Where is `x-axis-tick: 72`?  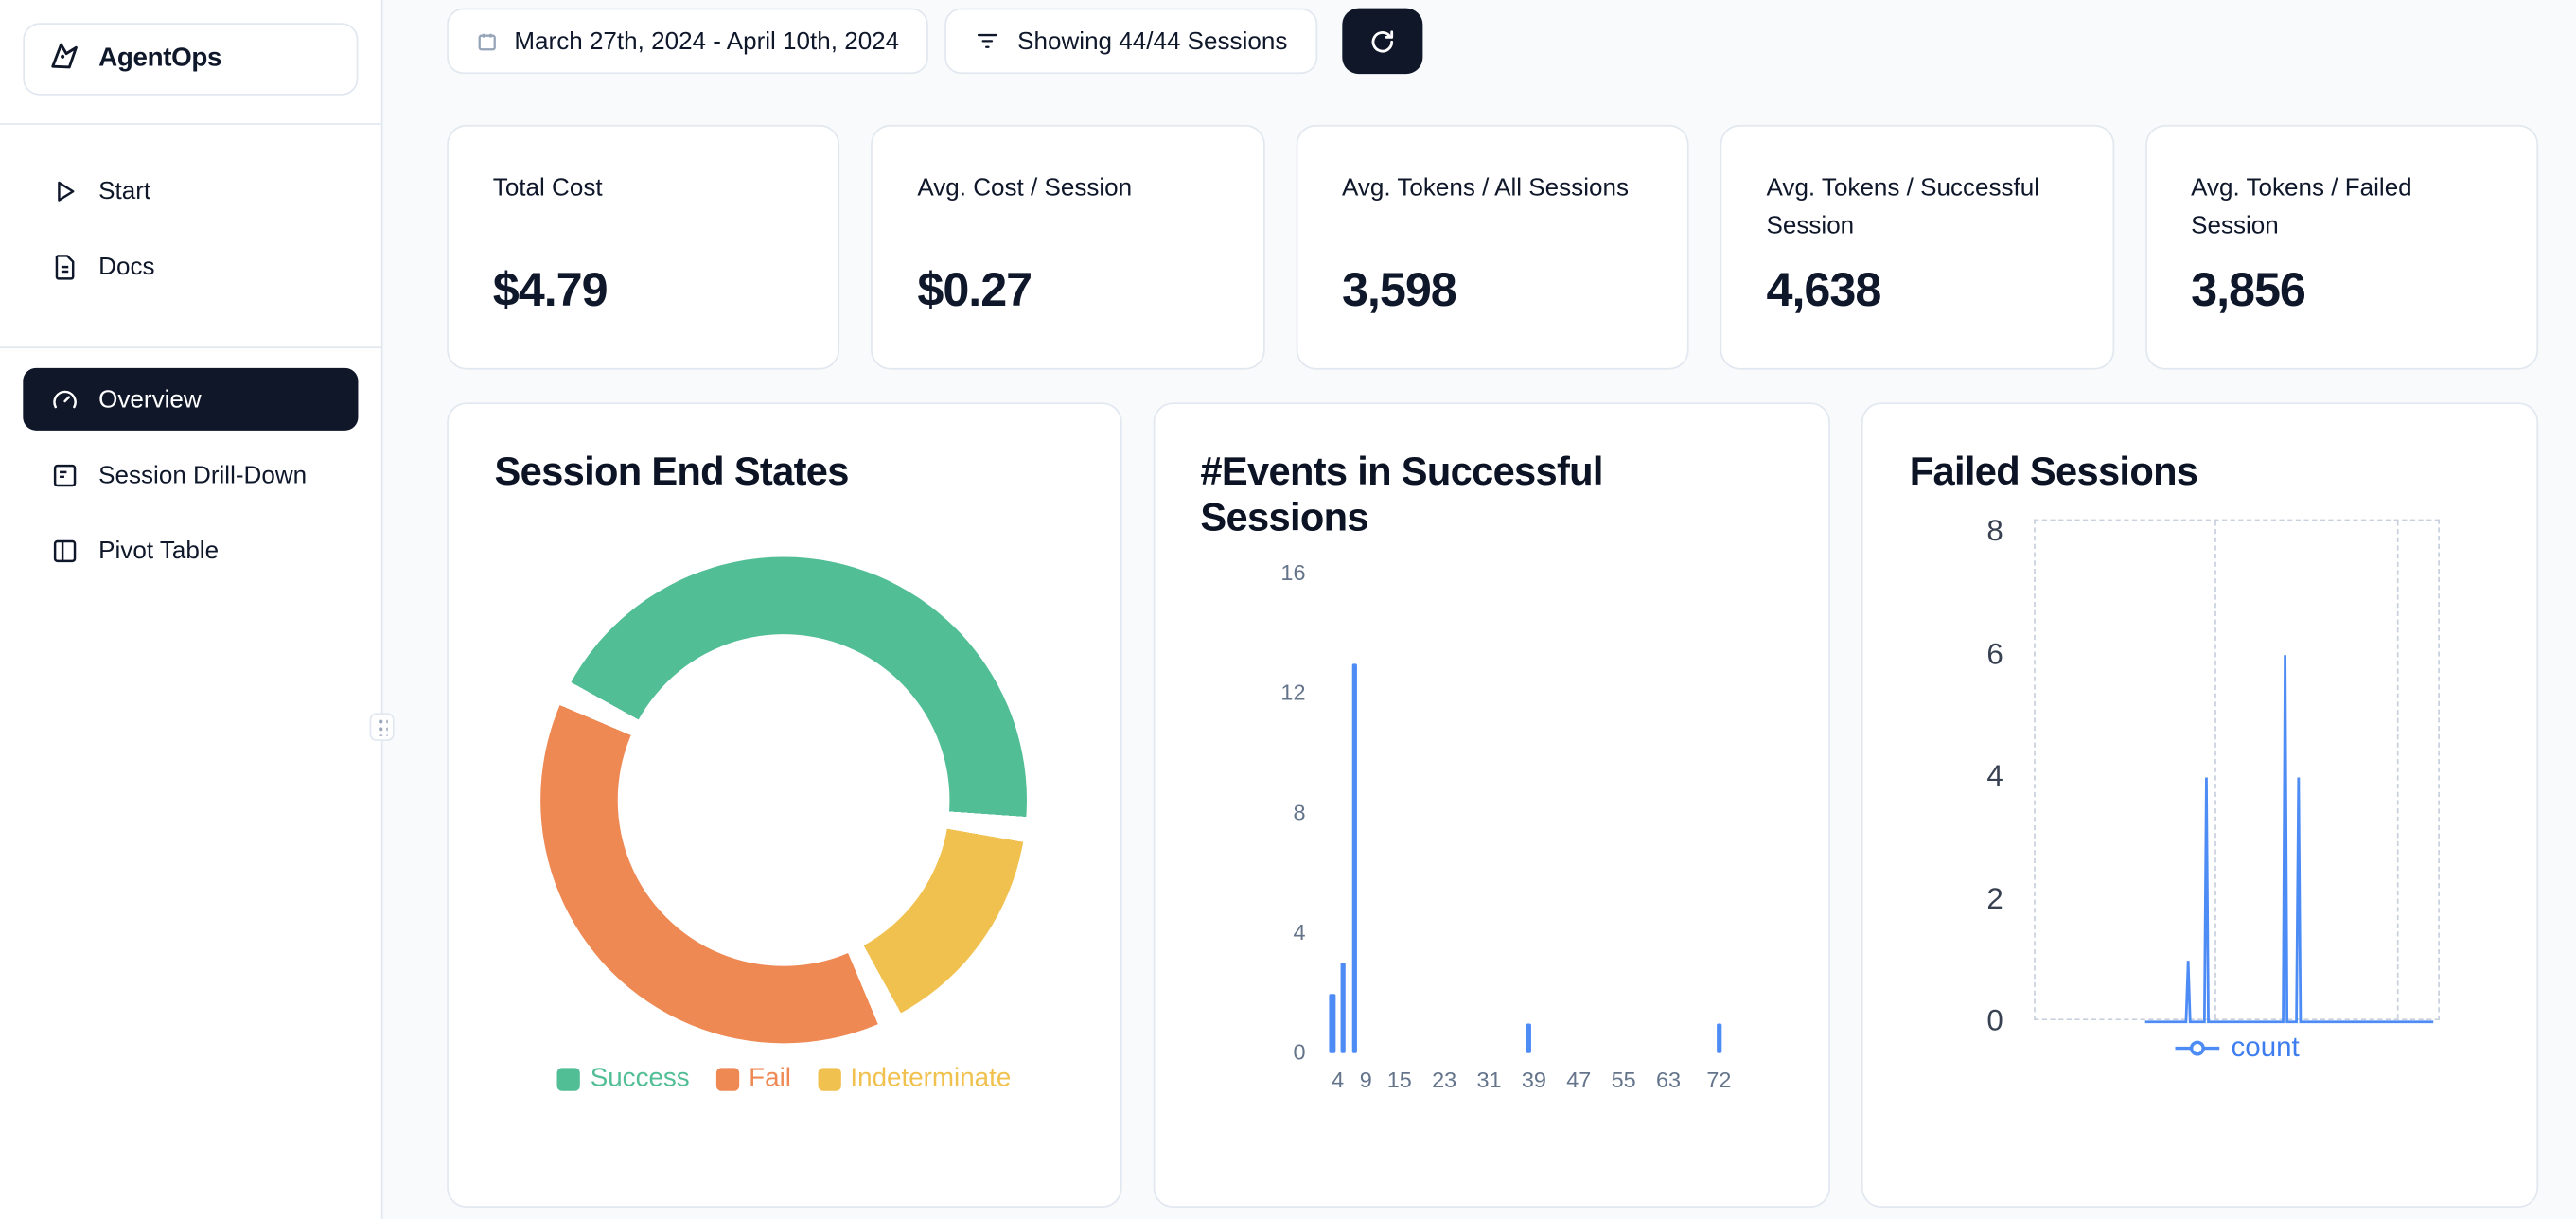 x-axis-tick: 72 is located at coordinates (1719, 1080).